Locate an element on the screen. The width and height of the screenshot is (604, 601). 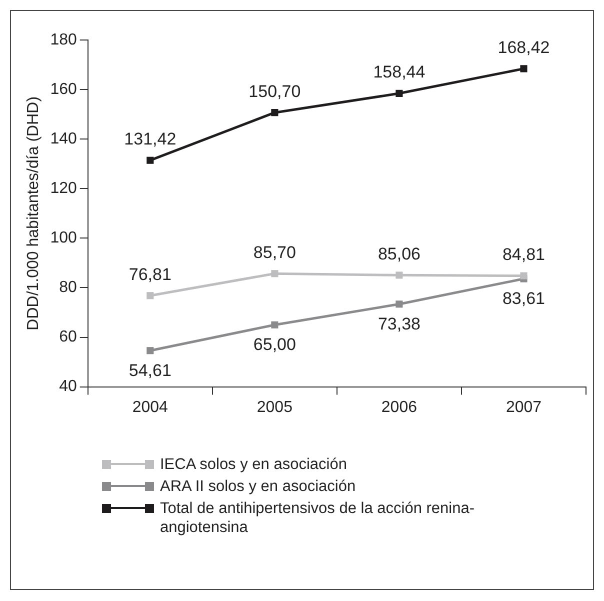
y-tick-label: 60 is located at coordinates (68, 337).